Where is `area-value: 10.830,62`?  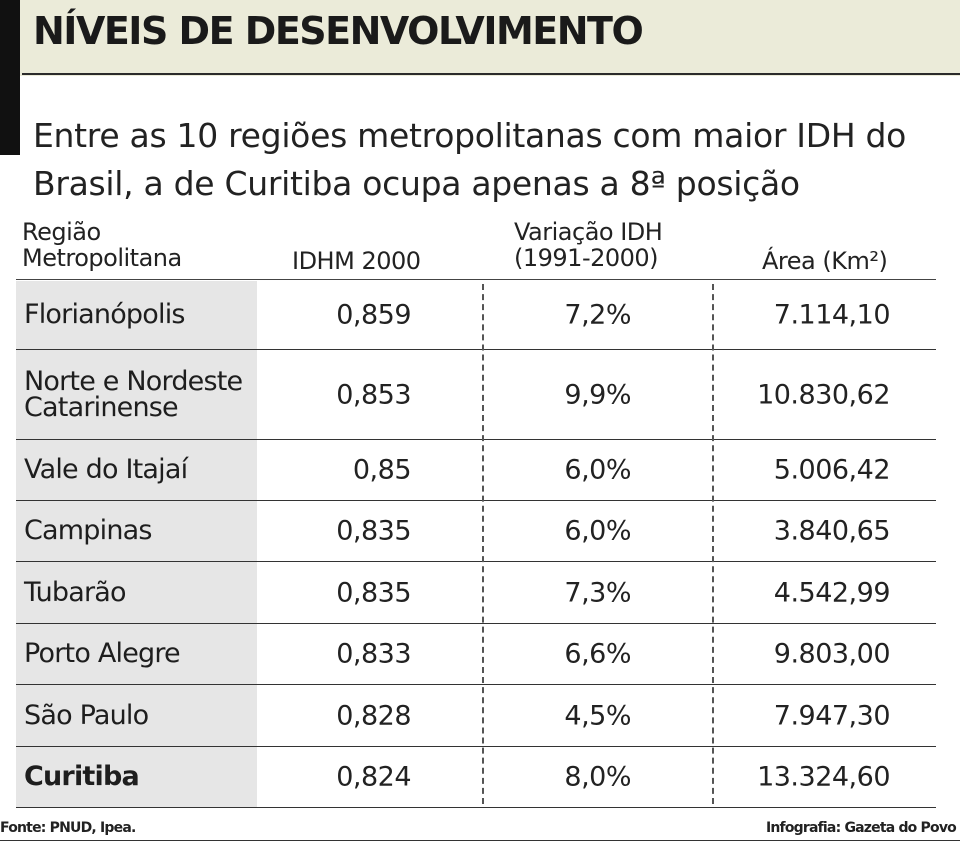
area-value: 10.830,62 is located at coordinates (823, 394).